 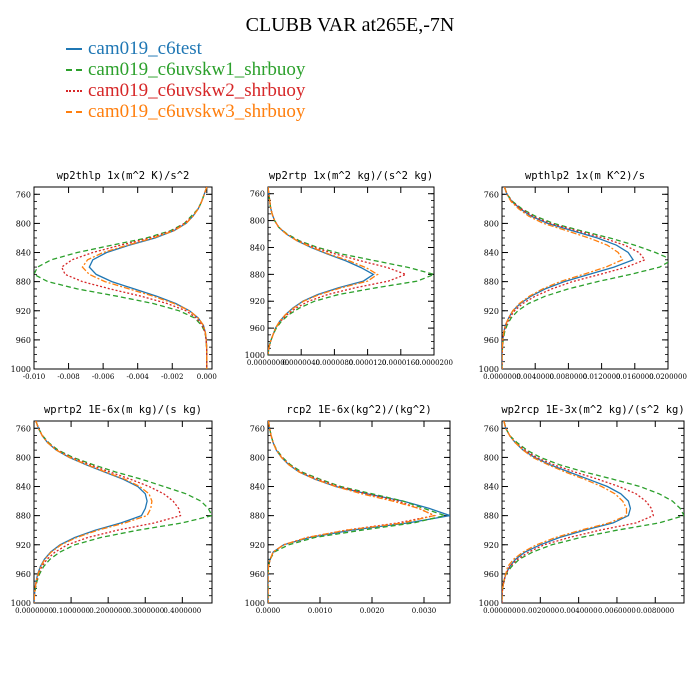 I want to click on legend-item: cam019_c6uvskw3_shrbuoy, so click(x=185, y=111).